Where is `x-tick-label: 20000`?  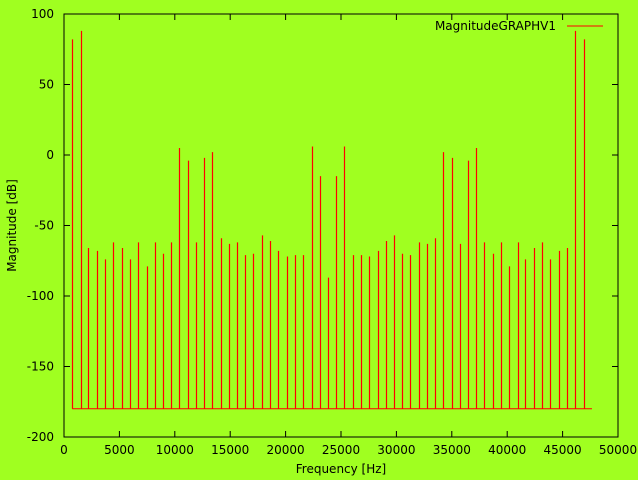 x-tick-label: 20000 is located at coordinates (286, 450).